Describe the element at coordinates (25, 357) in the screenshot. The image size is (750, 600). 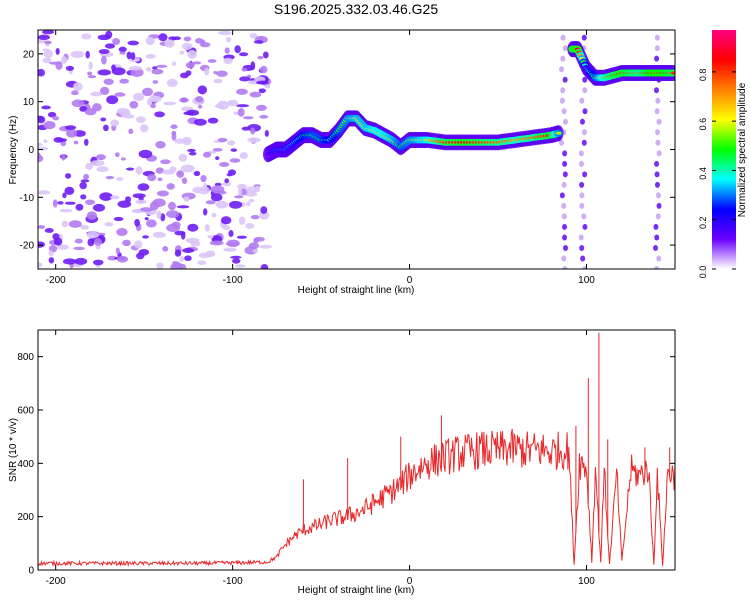
I see `y-tick-label: 800` at that location.